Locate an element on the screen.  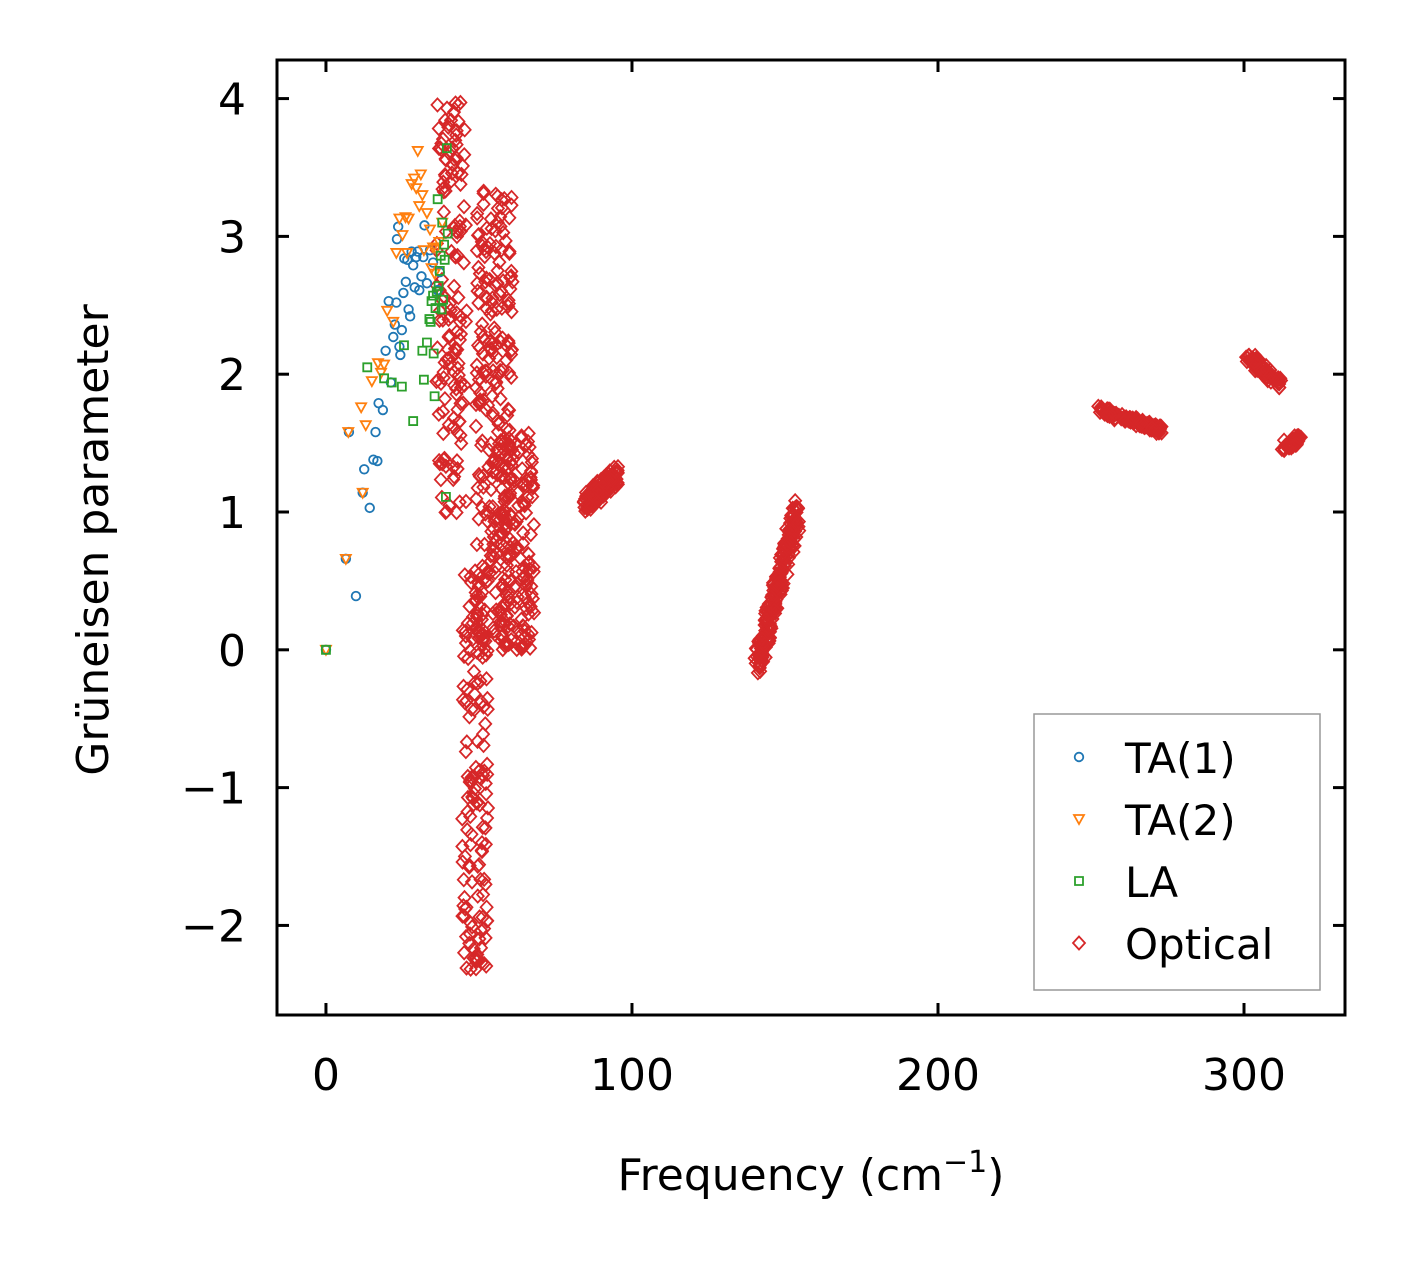
legend-label: Optical is located at coordinates (1199, 944).